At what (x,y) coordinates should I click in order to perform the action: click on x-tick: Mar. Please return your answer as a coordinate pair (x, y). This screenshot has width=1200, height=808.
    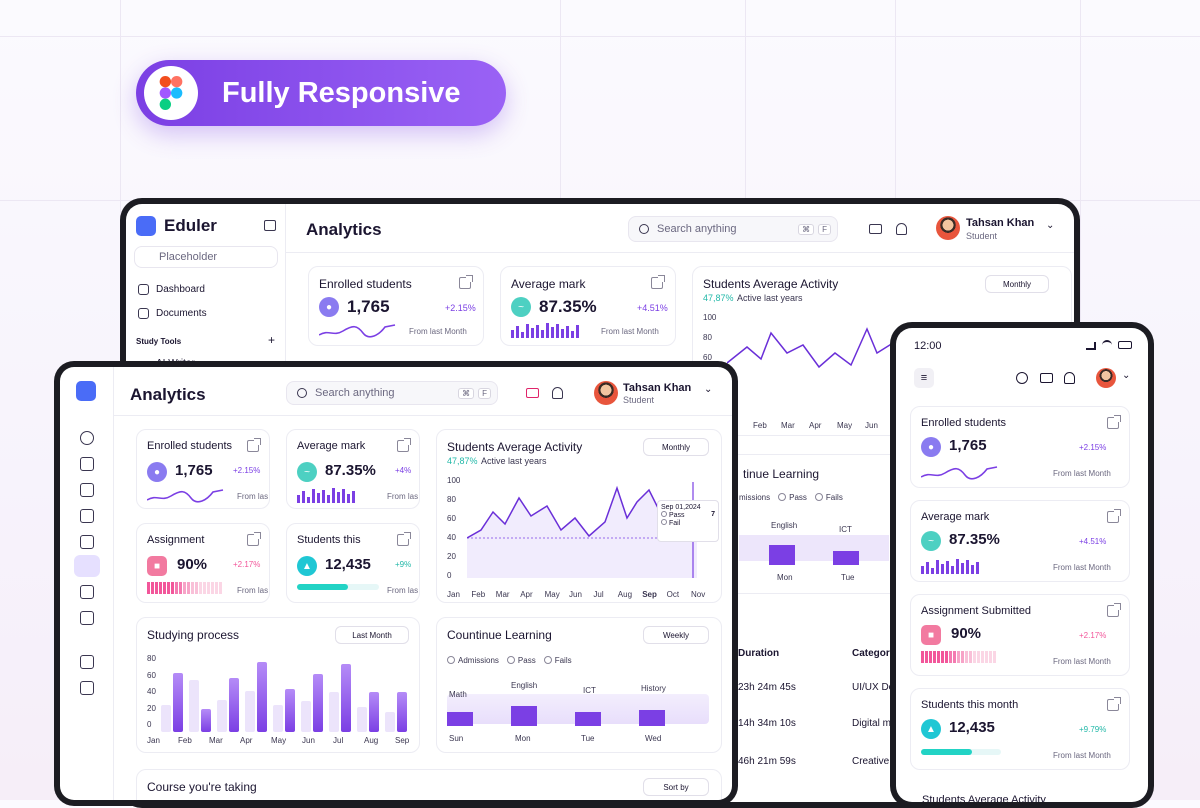
    Looking at the image, I should click on (216, 740).